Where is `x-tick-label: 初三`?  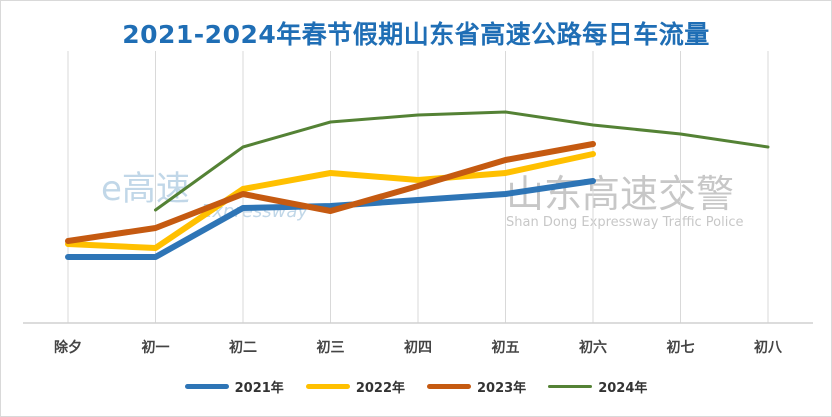 x-tick-label: 初三 is located at coordinates (331, 347).